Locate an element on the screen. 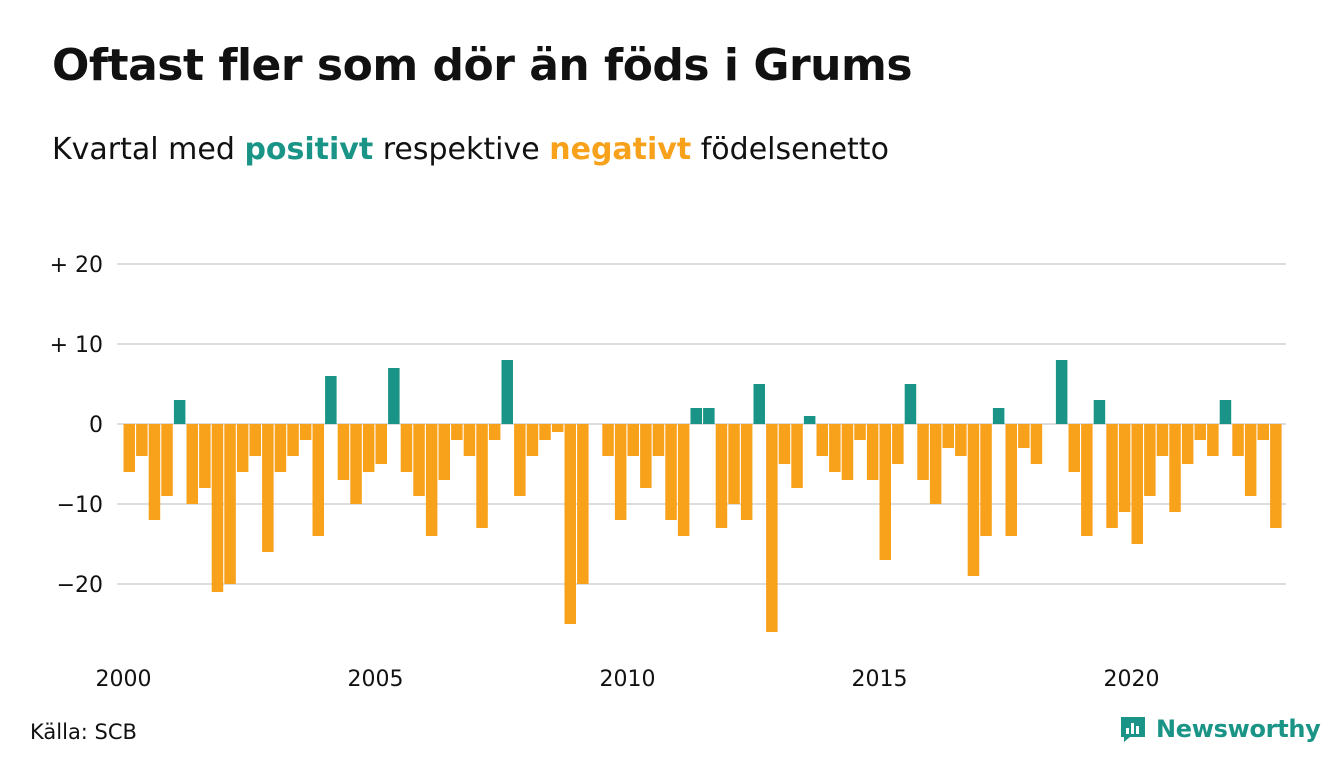 The image size is (1340, 780). subtitle-suffix: födelsenetto is located at coordinates (794, 149).